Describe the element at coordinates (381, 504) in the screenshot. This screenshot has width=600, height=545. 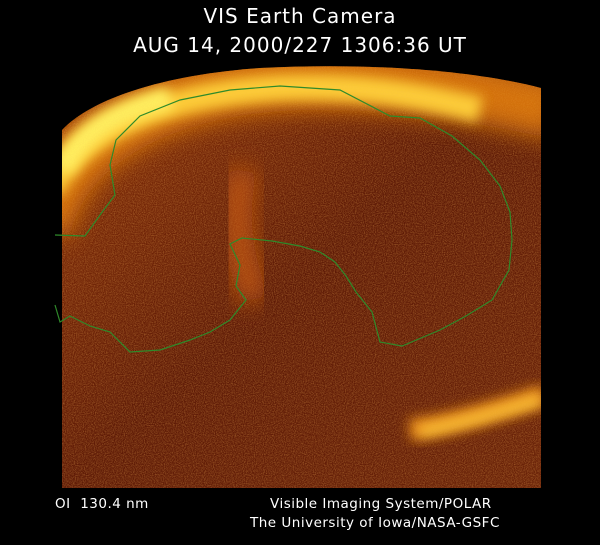
I see `instrument: Visible Imaging System/POLAR` at that location.